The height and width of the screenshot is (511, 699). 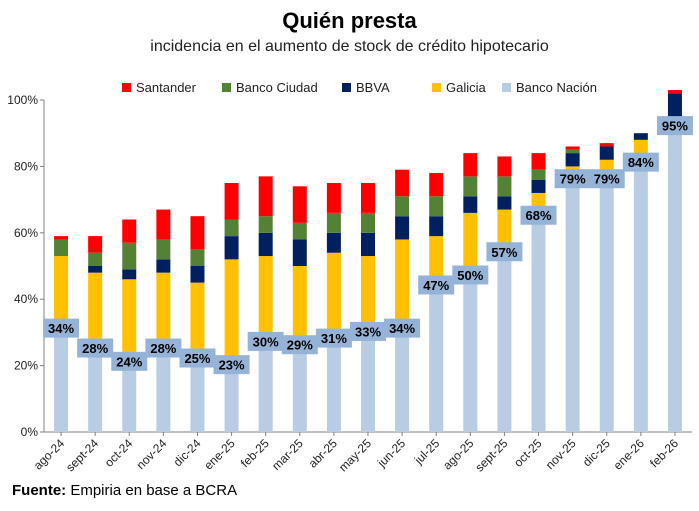 I want to click on y-tick-label: 80%, so click(x=26, y=166).